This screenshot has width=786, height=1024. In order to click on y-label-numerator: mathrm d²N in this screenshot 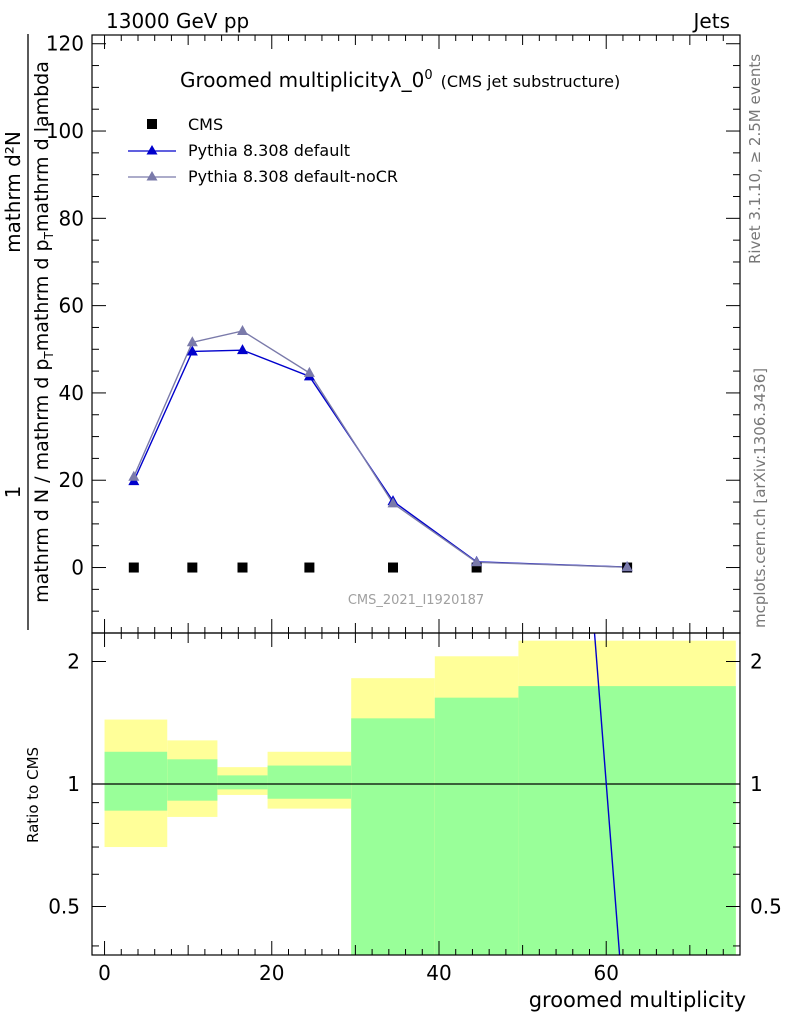, I will do `click(13, 192)`.